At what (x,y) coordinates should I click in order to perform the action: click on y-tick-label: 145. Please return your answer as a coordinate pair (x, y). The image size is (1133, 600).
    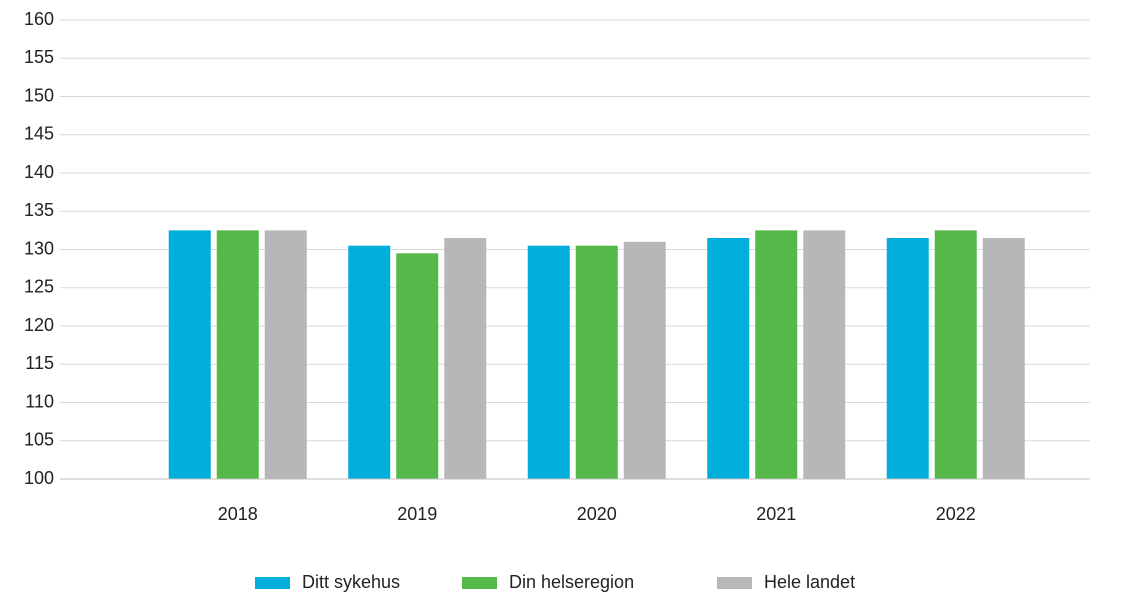
    Looking at the image, I should click on (39, 134).